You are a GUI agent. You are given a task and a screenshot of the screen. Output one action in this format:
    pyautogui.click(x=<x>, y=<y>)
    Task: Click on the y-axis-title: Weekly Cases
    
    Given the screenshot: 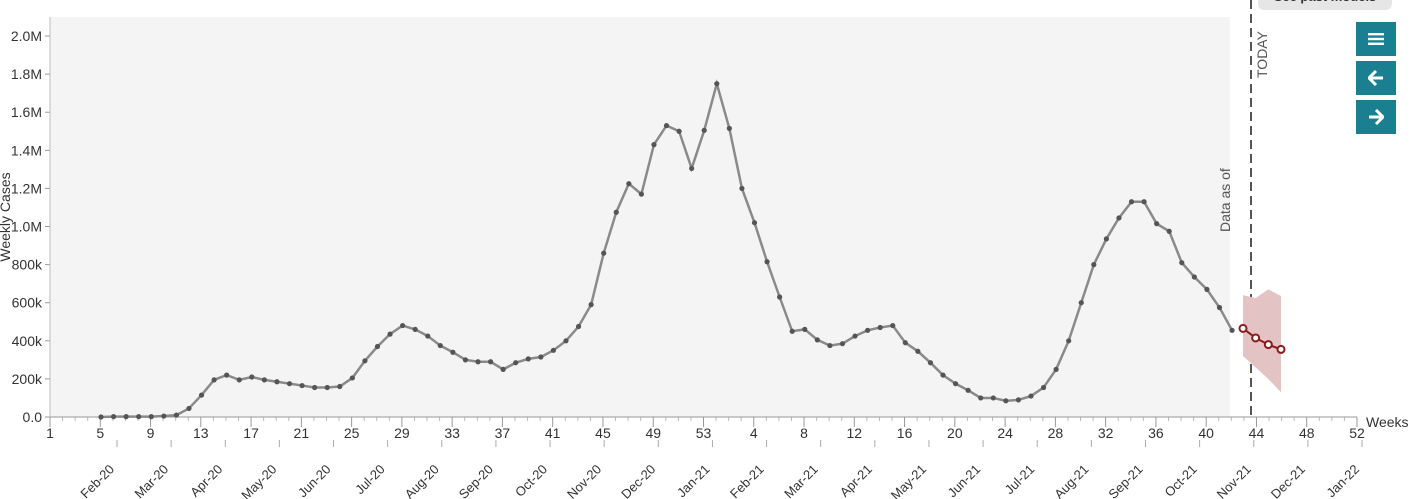 What is the action you would take?
    pyautogui.click(x=6, y=216)
    